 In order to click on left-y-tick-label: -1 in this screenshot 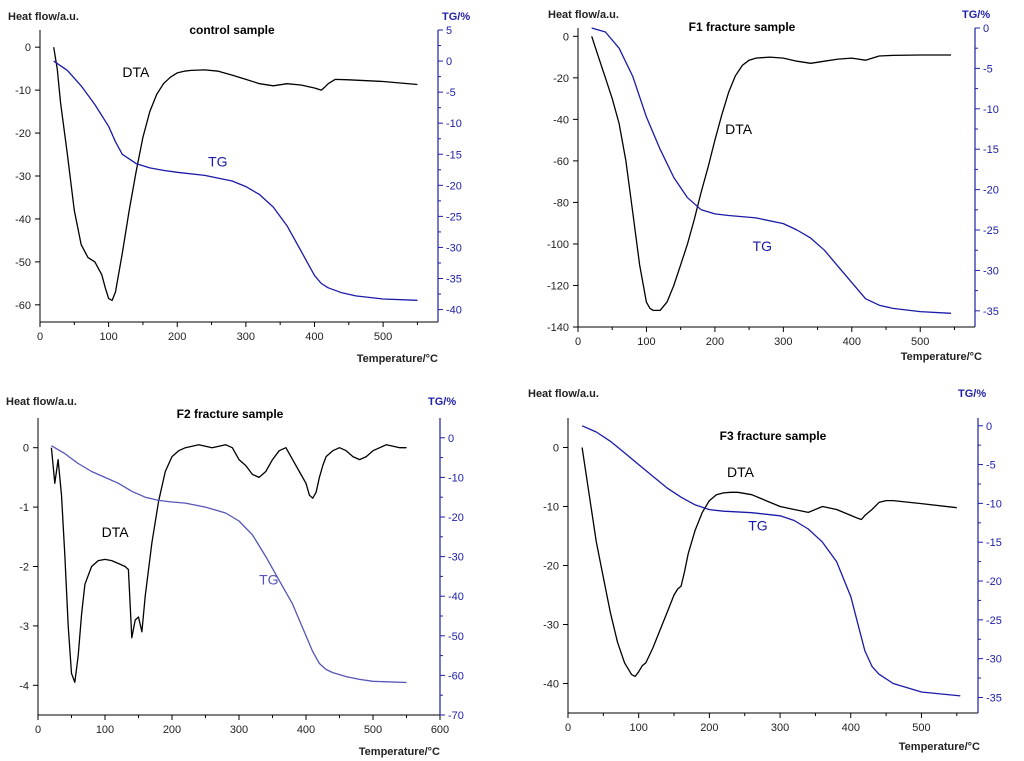, I will do `click(24, 508)`.